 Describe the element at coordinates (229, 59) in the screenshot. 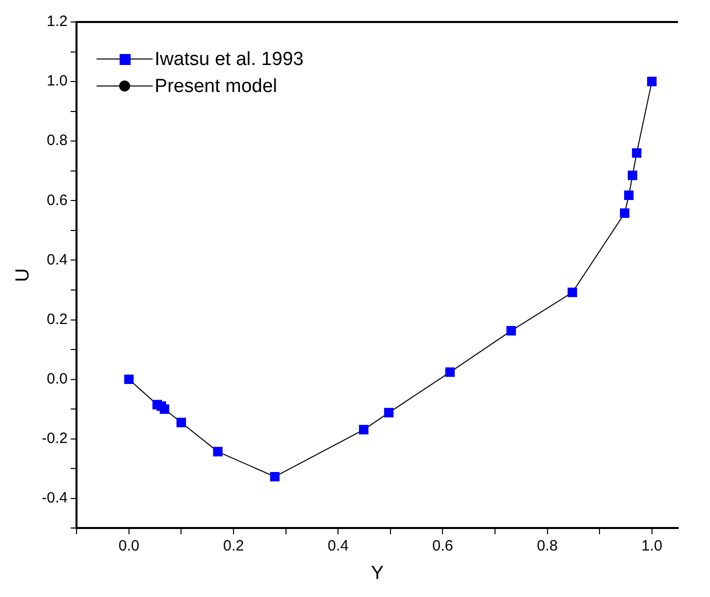

I see `legend-label: Iwatsu et al. 1993` at that location.